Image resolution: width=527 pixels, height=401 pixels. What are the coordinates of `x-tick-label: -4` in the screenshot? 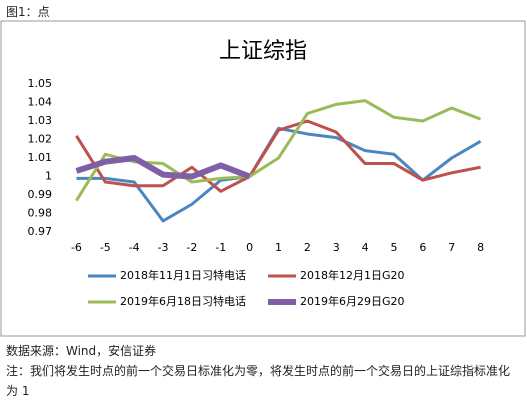 It's located at (134, 247).